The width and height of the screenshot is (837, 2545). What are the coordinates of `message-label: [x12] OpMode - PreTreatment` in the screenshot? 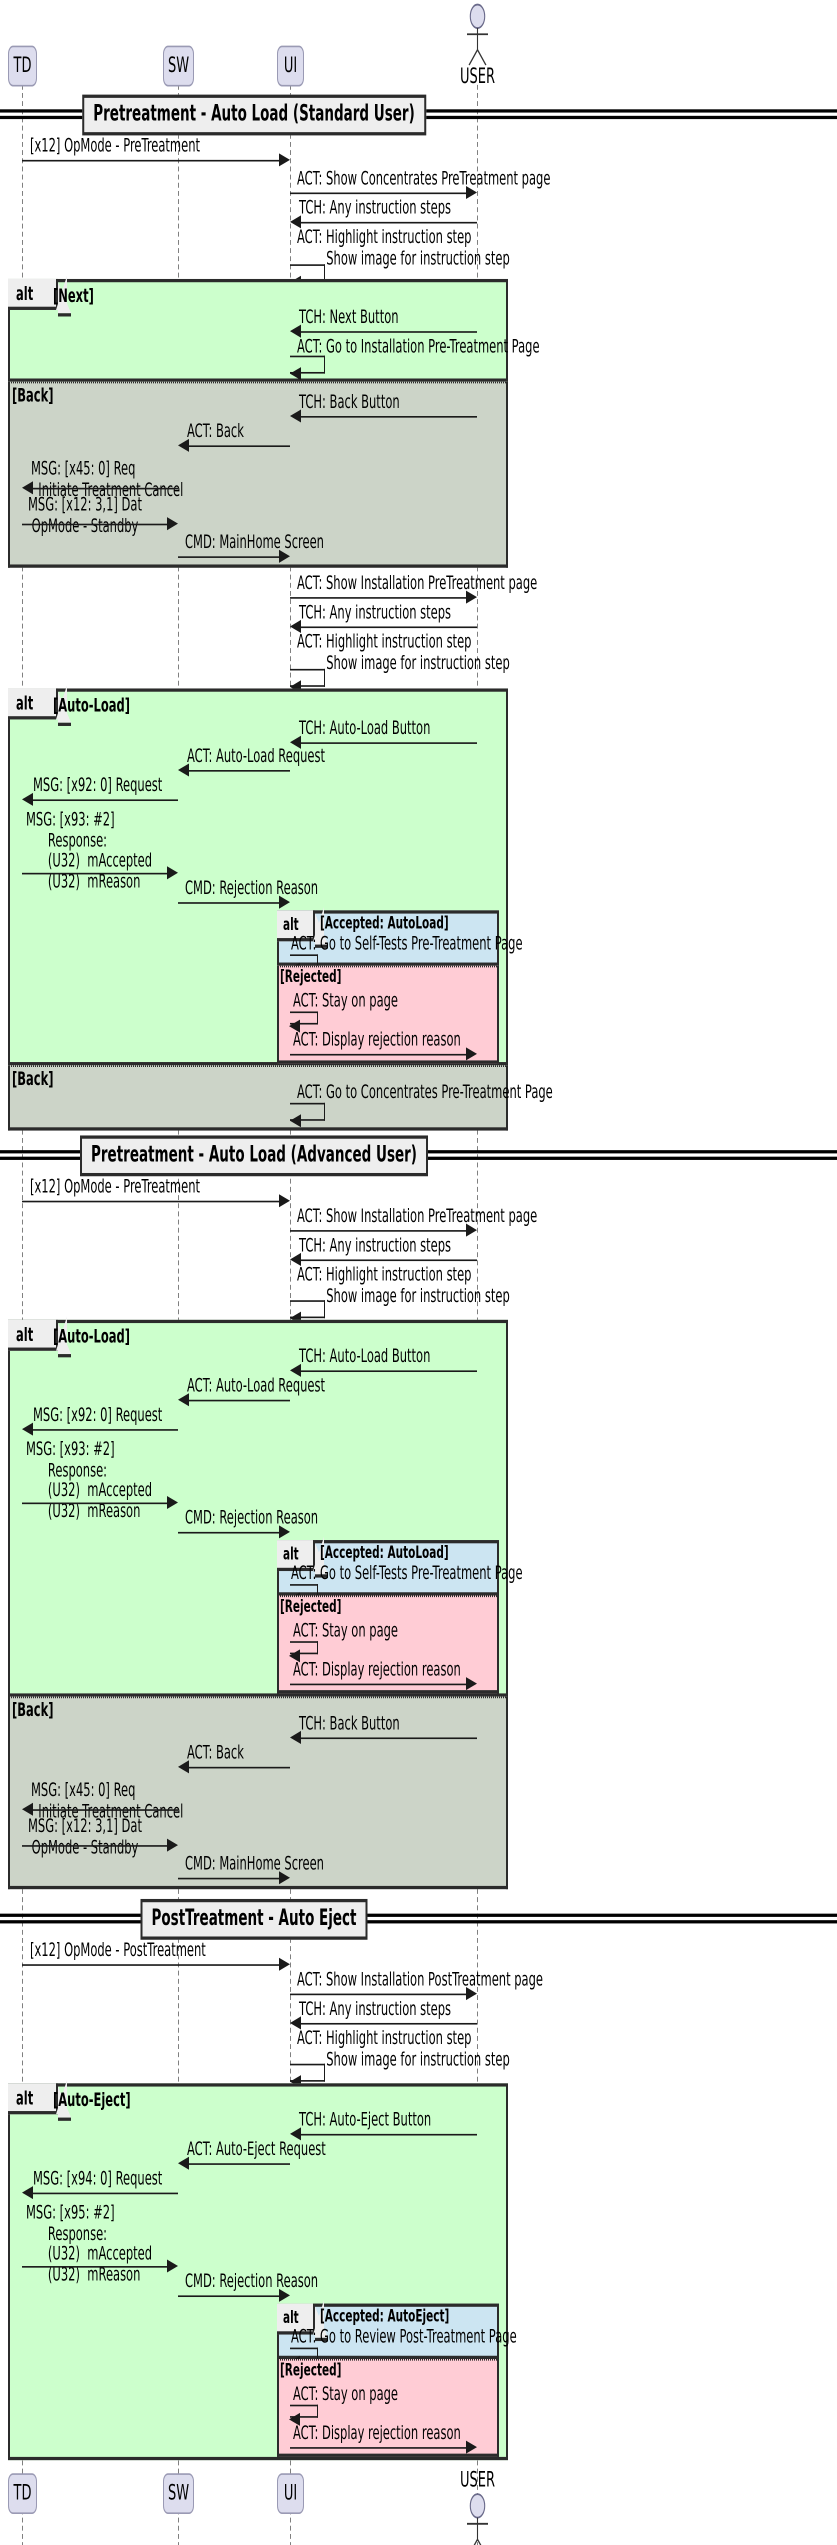 It's located at (115, 145).